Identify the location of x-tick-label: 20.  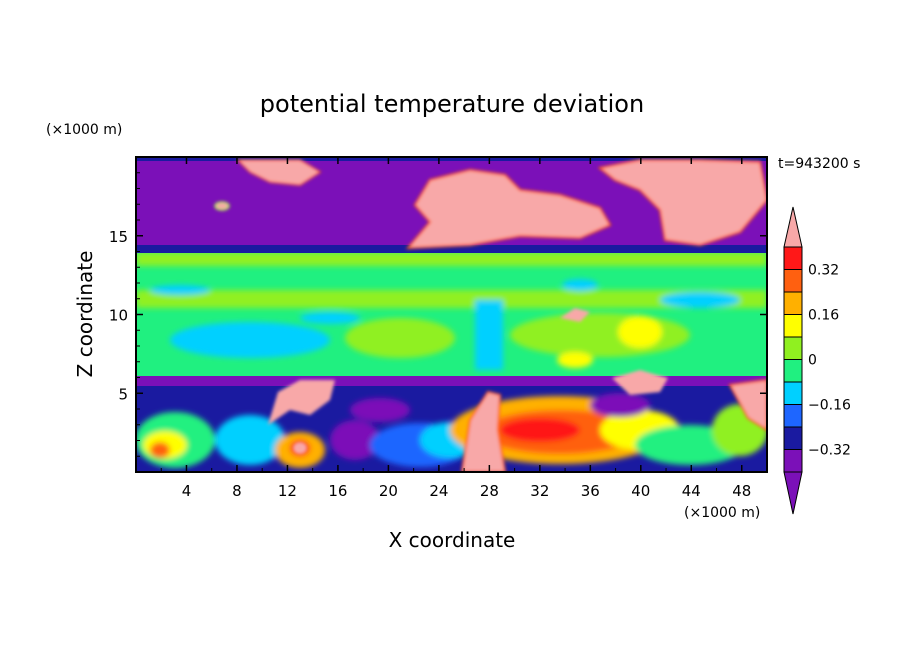
(388, 491).